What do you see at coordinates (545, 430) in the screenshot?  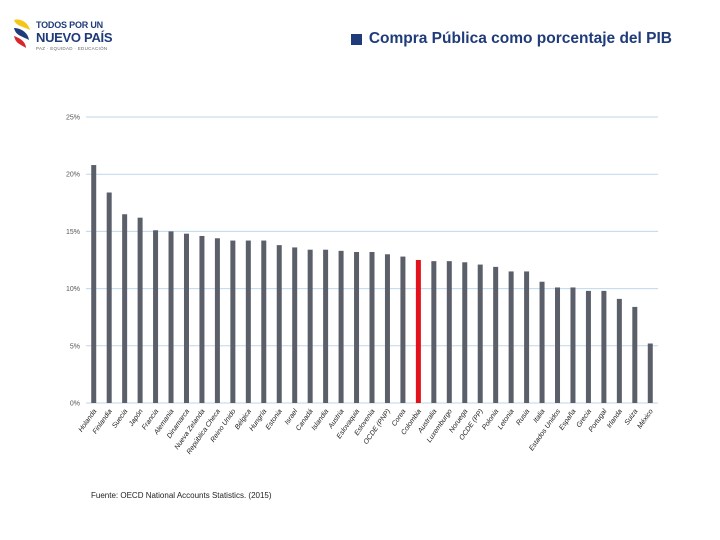 I see `x-tick-label: Estados Unidos` at bounding box center [545, 430].